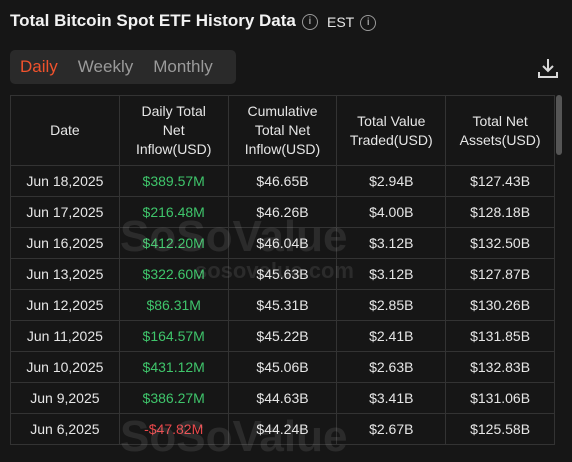 The width and height of the screenshot is (572, 462). What do you see at coordinates (282, 111) in the screenshot?
I see `header-line: Cumulative` at bounding box center [282, 111].